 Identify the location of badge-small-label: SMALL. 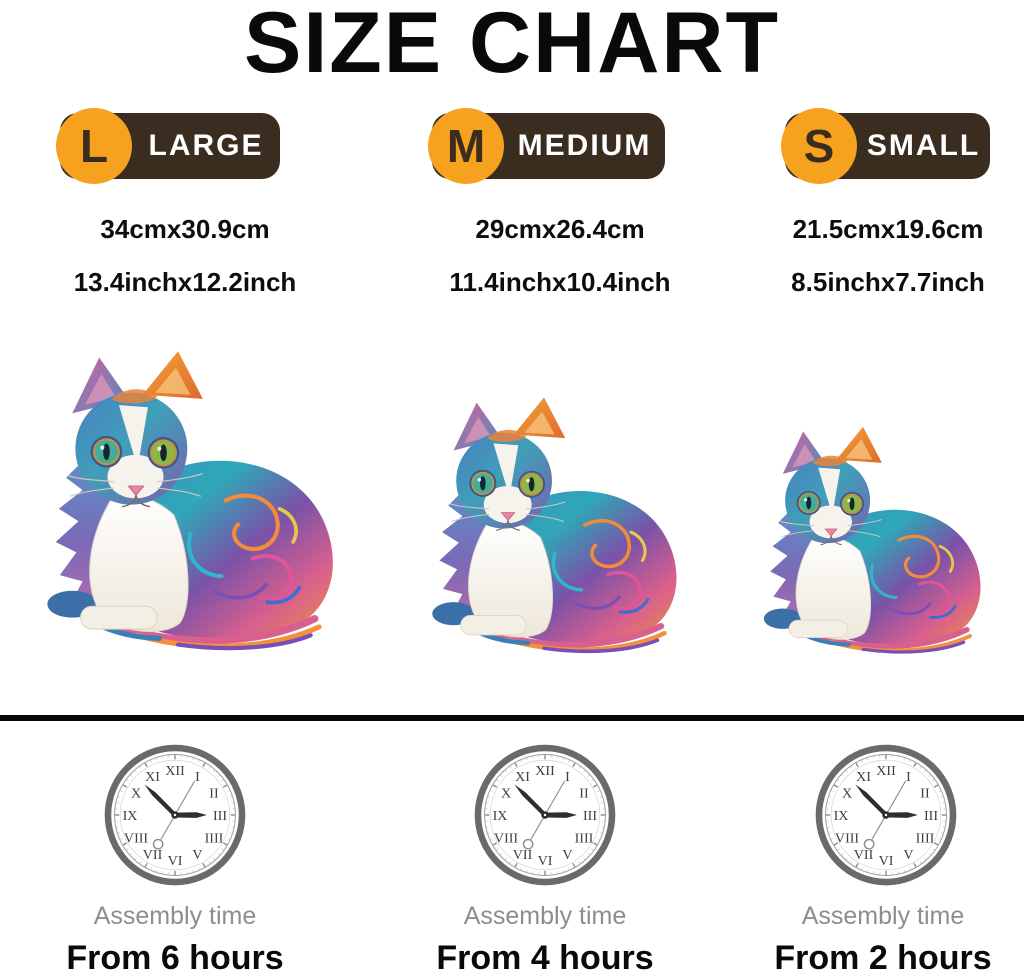
(923, 146).